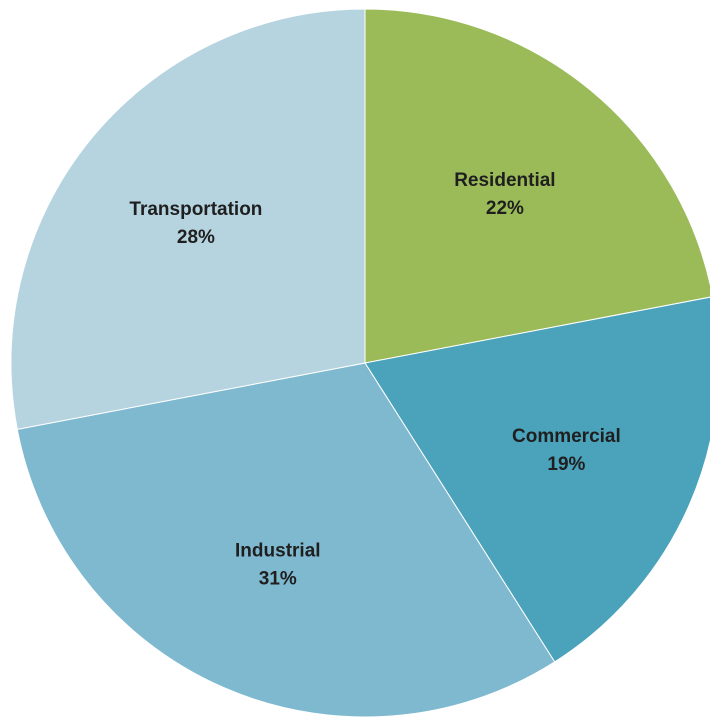  What do you see at coordinates (504, 180) in the screenshot?
I see `slice-category-label-residential: Residential` at bounding box center [504, 180].